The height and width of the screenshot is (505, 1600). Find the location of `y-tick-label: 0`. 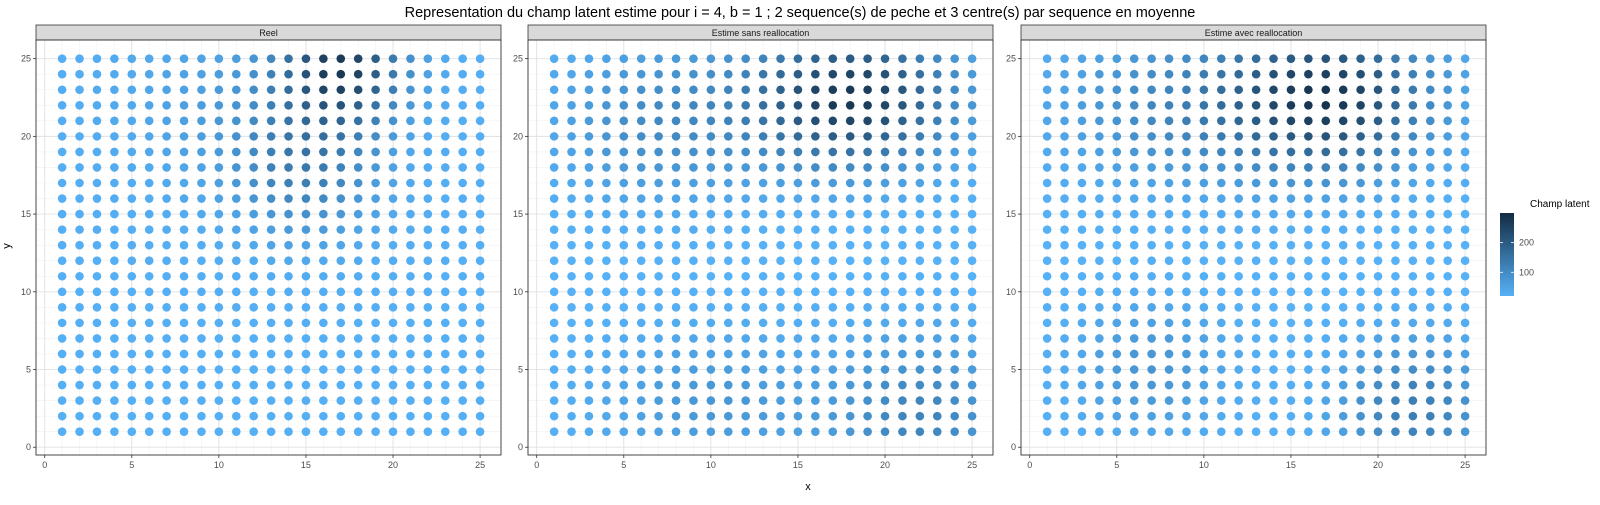

y-tick-label: 0 is located at coordinates (28, 447).